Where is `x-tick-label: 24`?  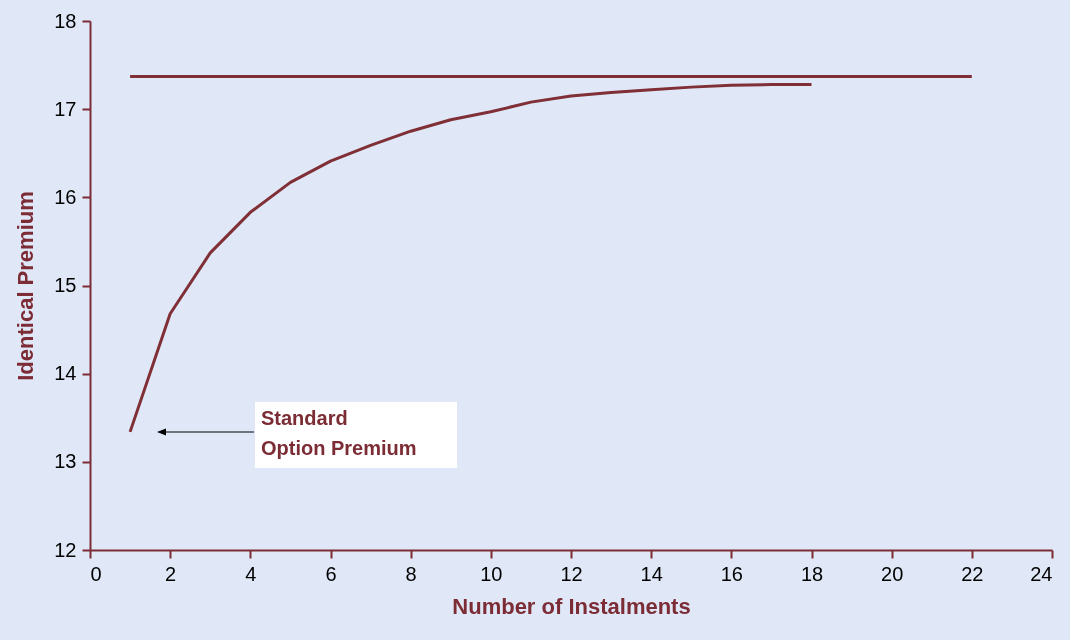
x-tick-label: 24 is located at coordinates (1041, 573).